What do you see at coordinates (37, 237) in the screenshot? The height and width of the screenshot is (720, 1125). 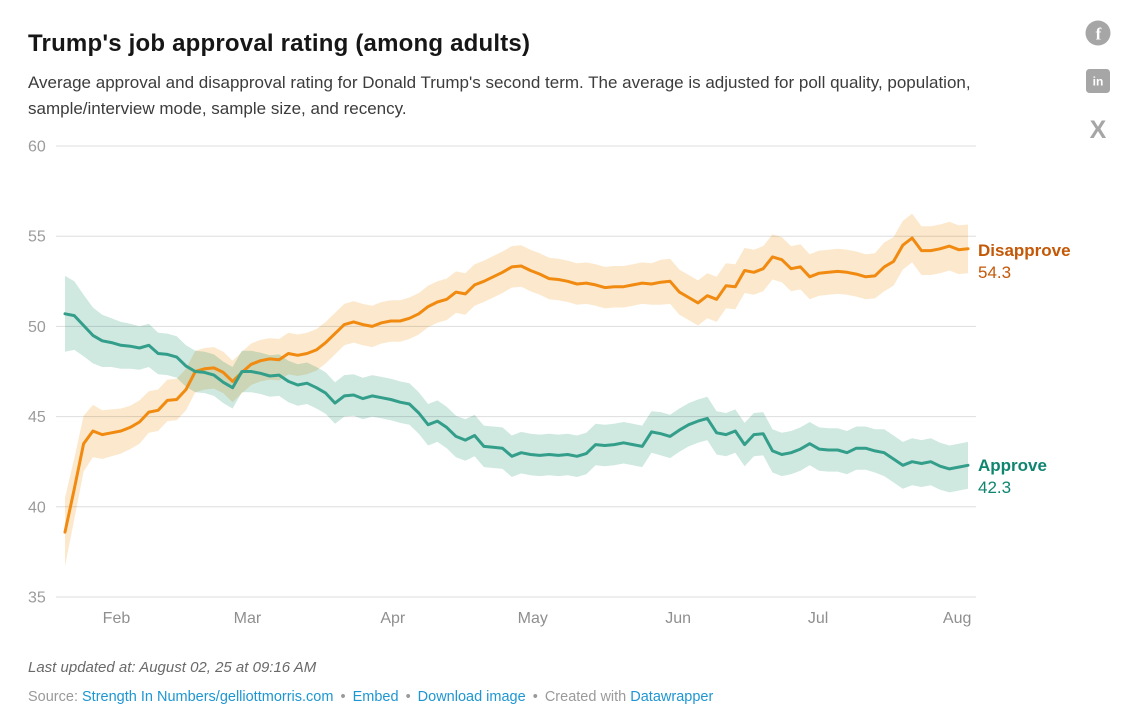 I see `y-tick-label: 55` at bounding box center [37, 237].